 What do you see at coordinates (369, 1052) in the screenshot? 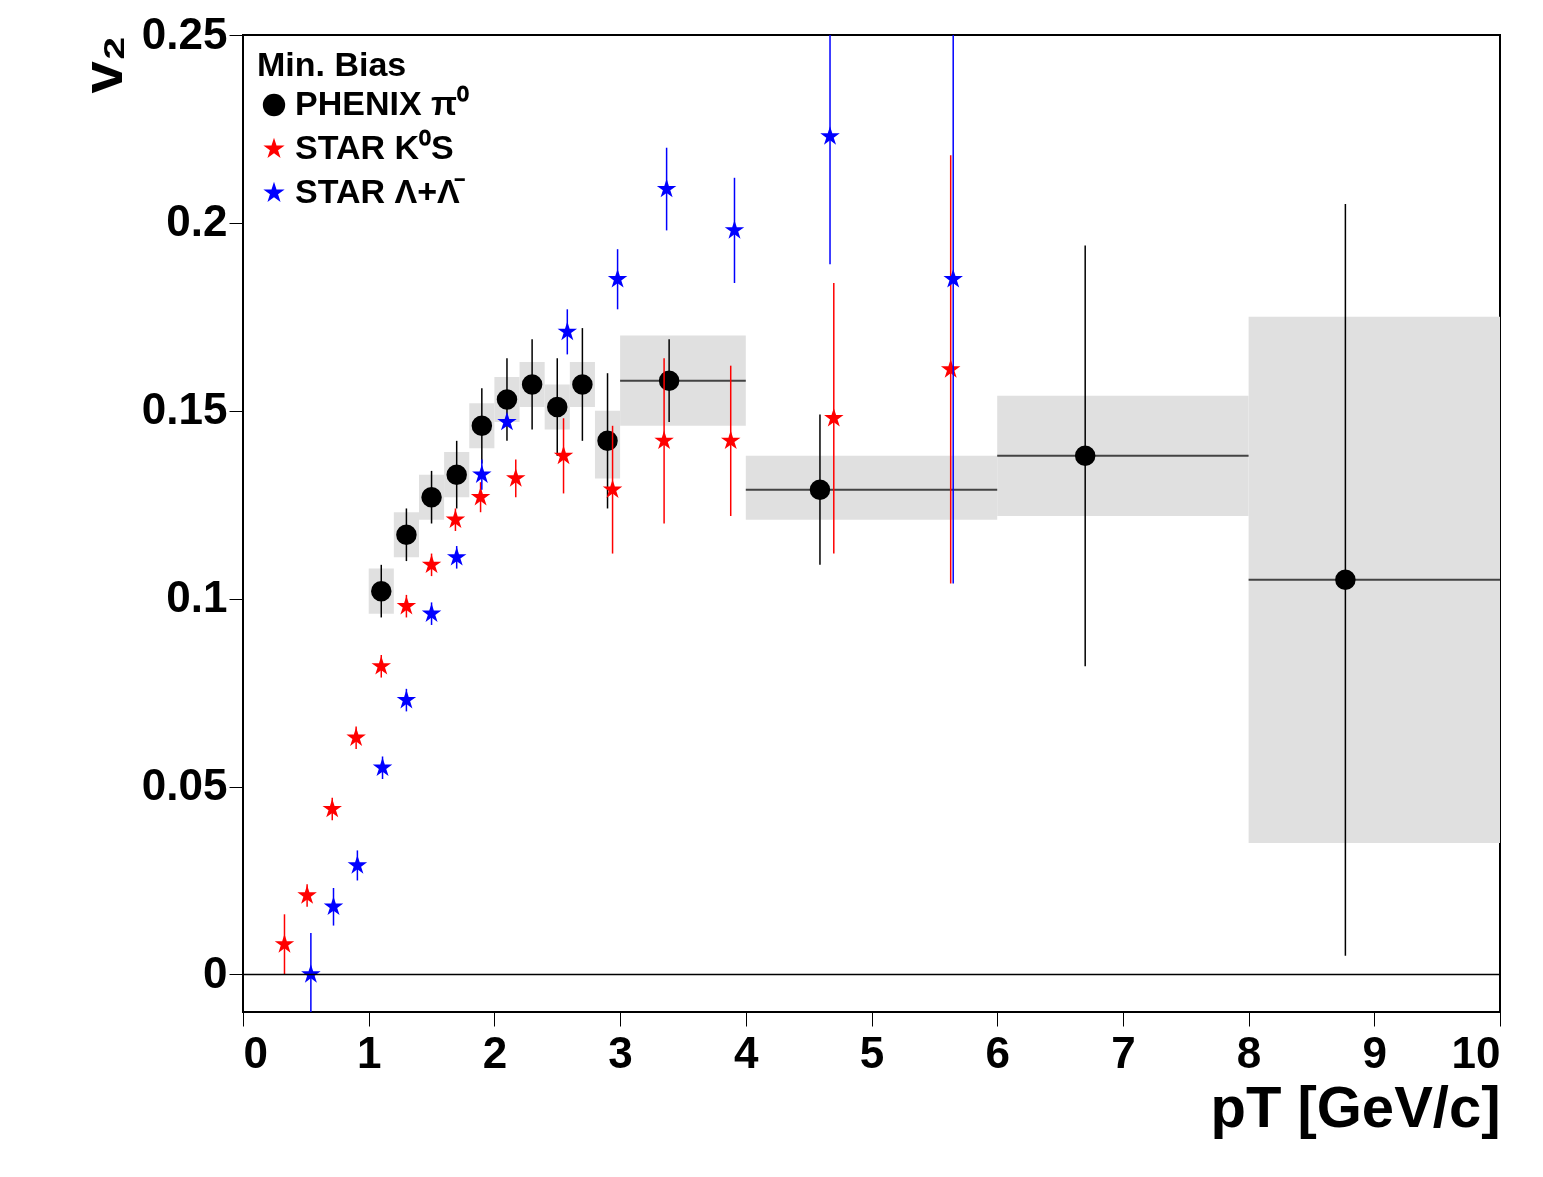
I see `x-tick-label: 1` at bounding box center [369, 1052].